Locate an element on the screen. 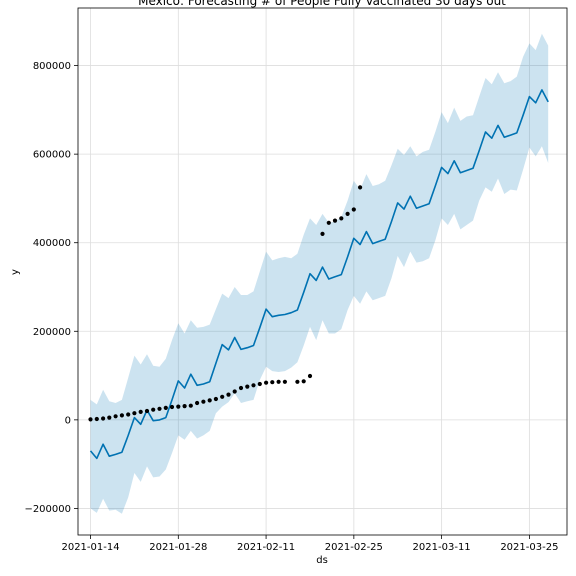  x-tick-label: 2021-02-25 is located at coordinates (354, 547).